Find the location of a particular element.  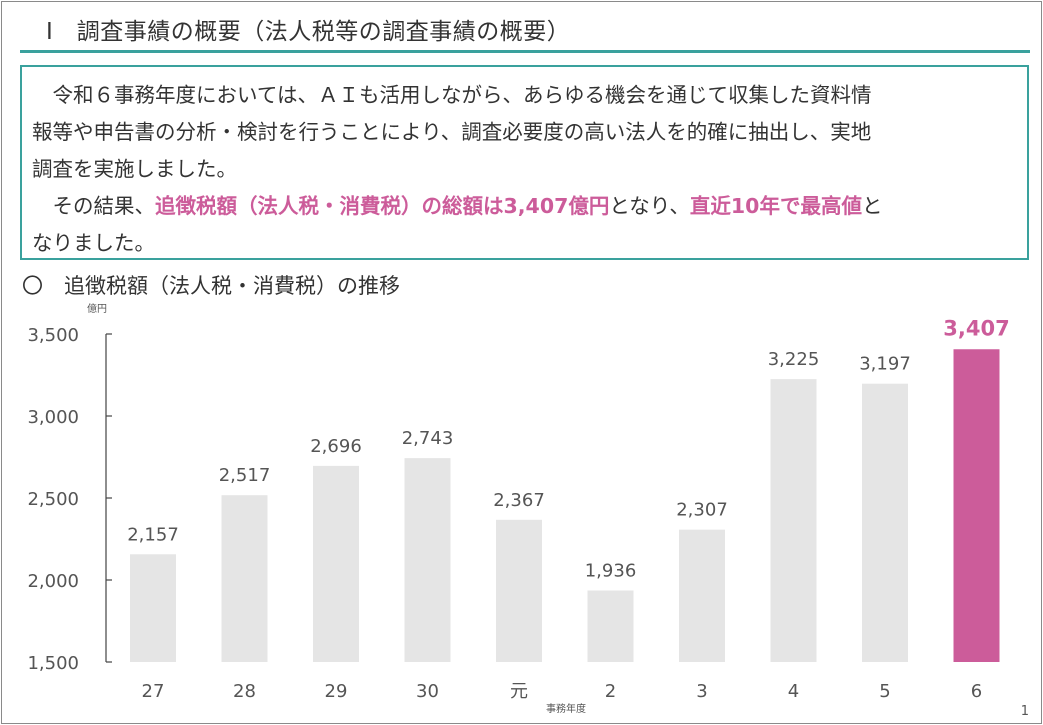

summary-line-3: 調査を実施しました。 is located at coordinates (134, 169).